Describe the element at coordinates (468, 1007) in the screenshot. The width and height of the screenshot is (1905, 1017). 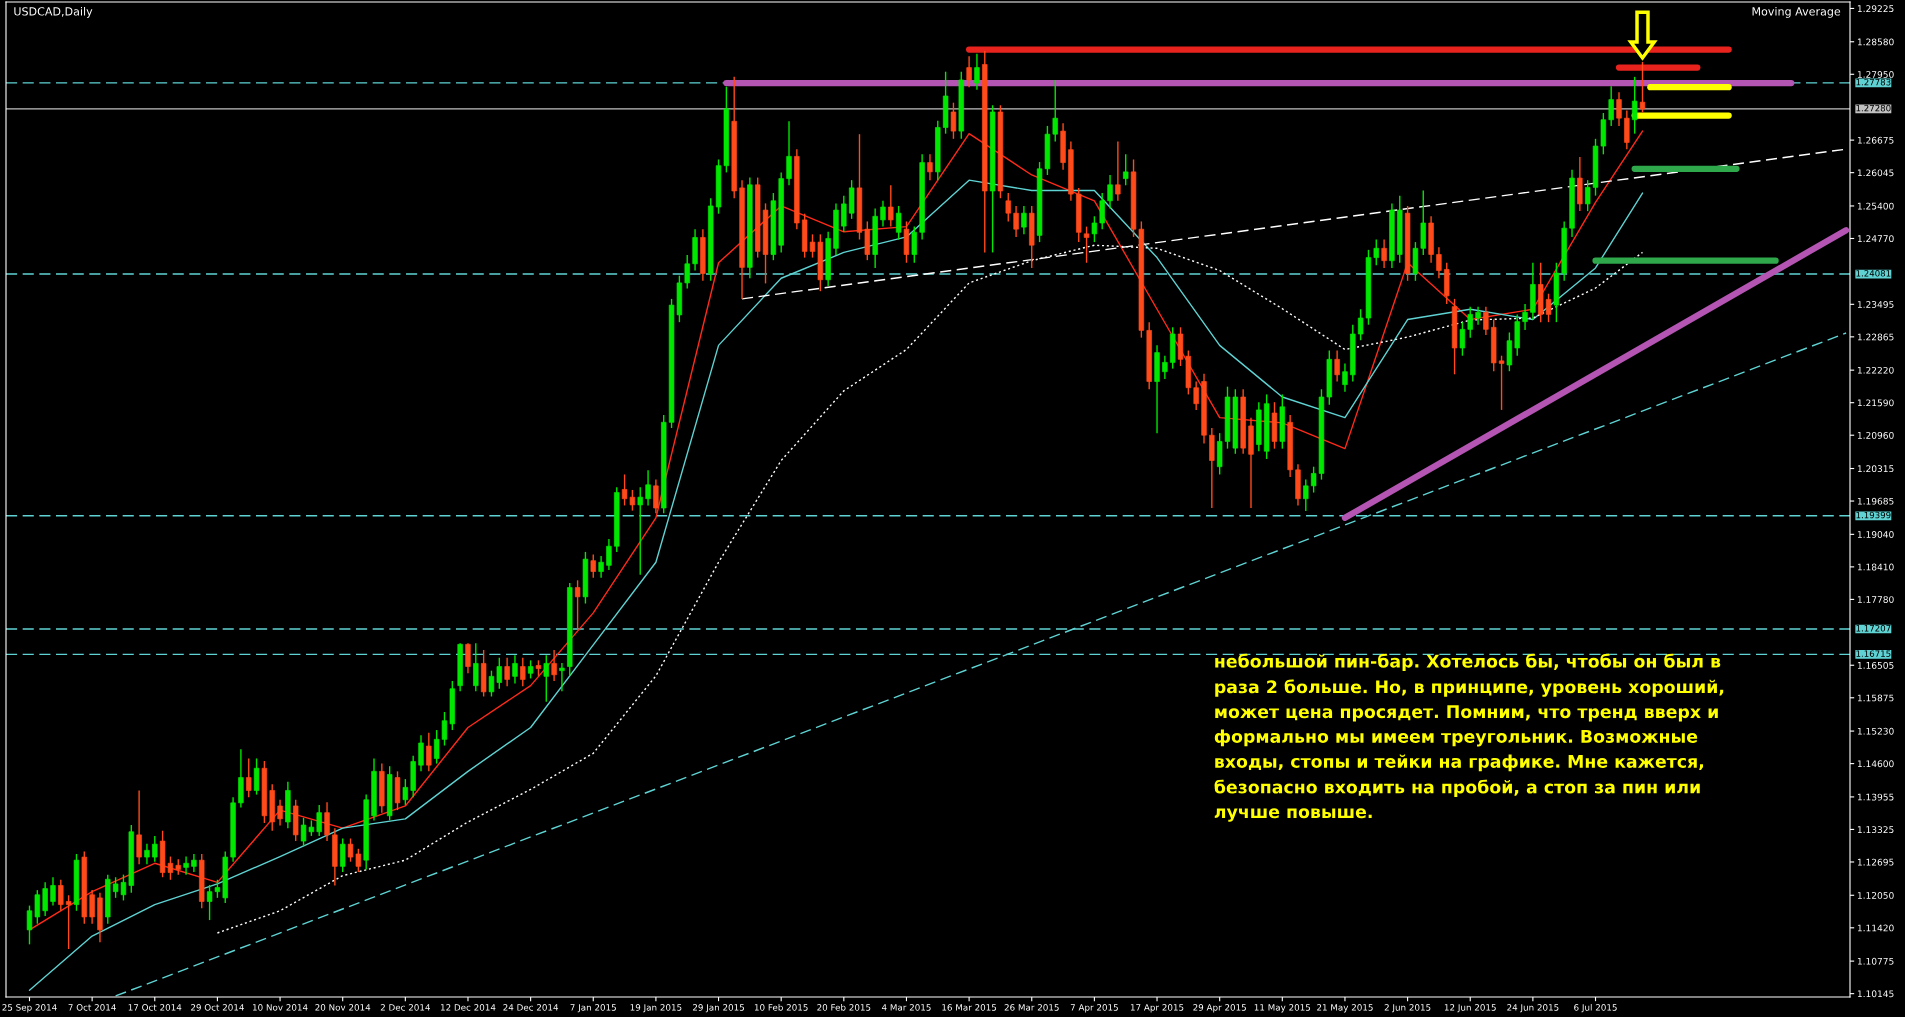
I see `x-tick-label: 12 Dec 2014` at that location.